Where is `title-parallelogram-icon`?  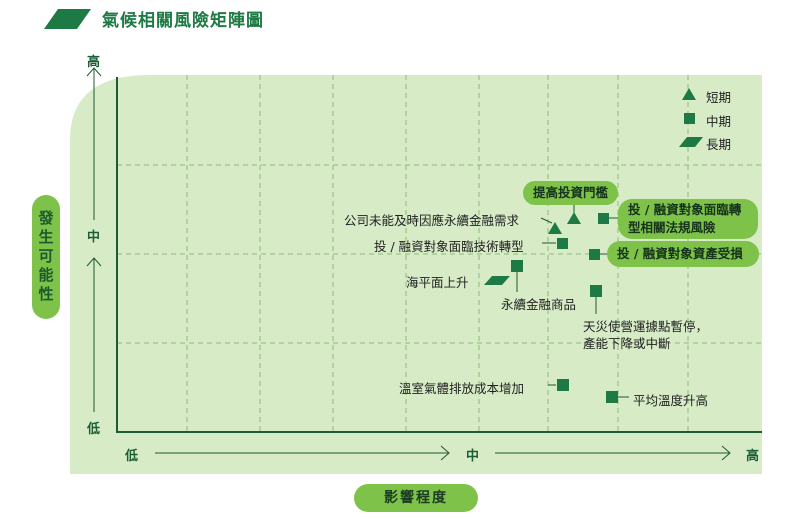 title-parallelogram-icon is located at coordinates (67, 19).